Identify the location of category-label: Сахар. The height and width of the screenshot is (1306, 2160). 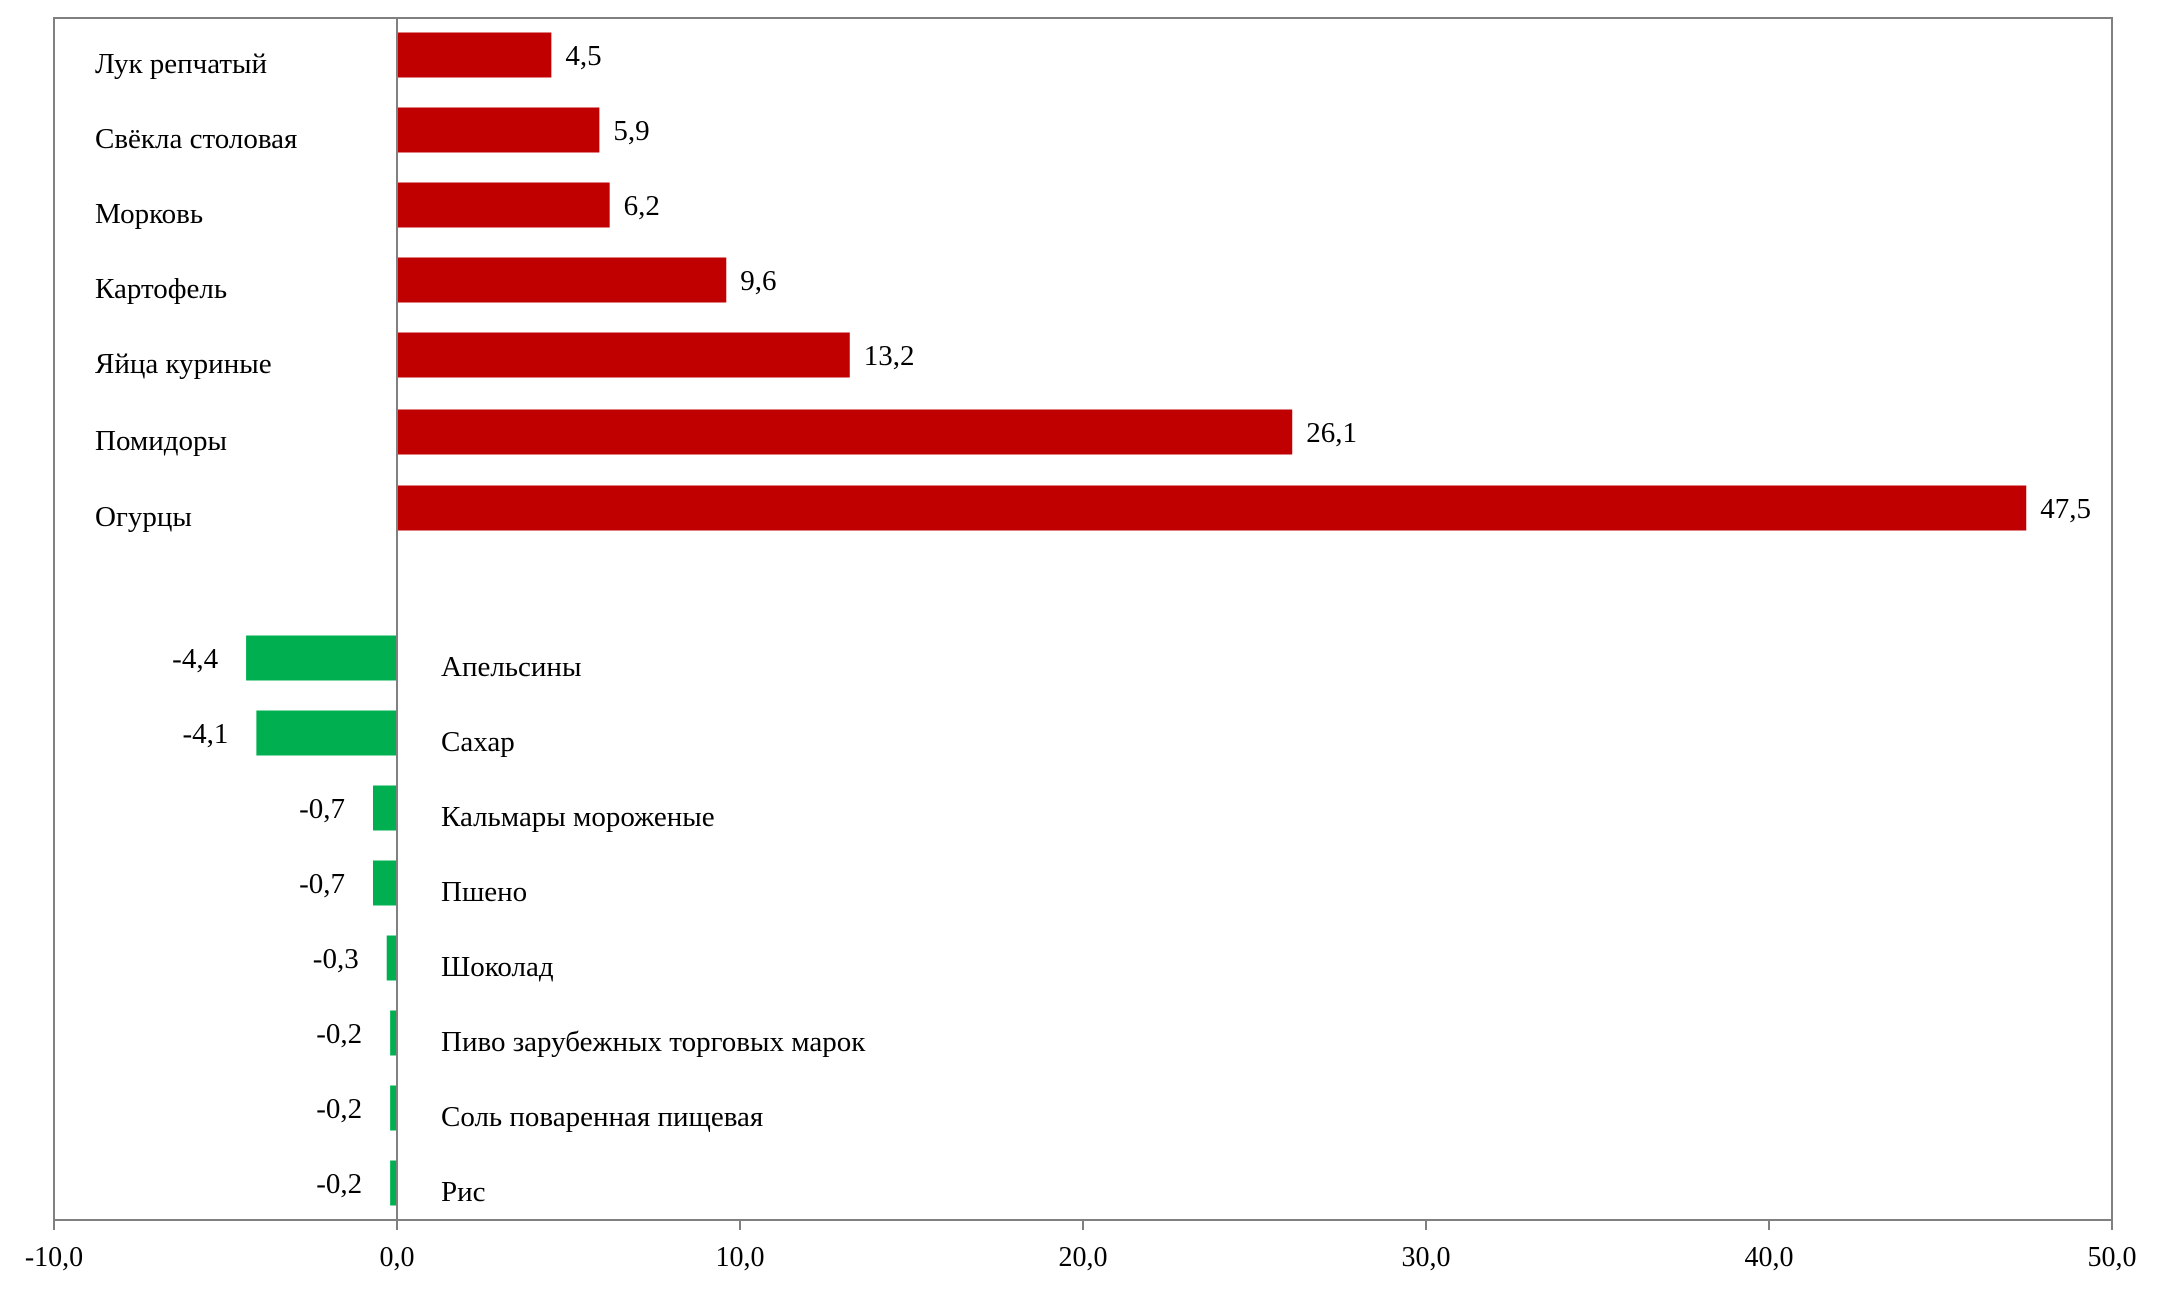
(478, 742).